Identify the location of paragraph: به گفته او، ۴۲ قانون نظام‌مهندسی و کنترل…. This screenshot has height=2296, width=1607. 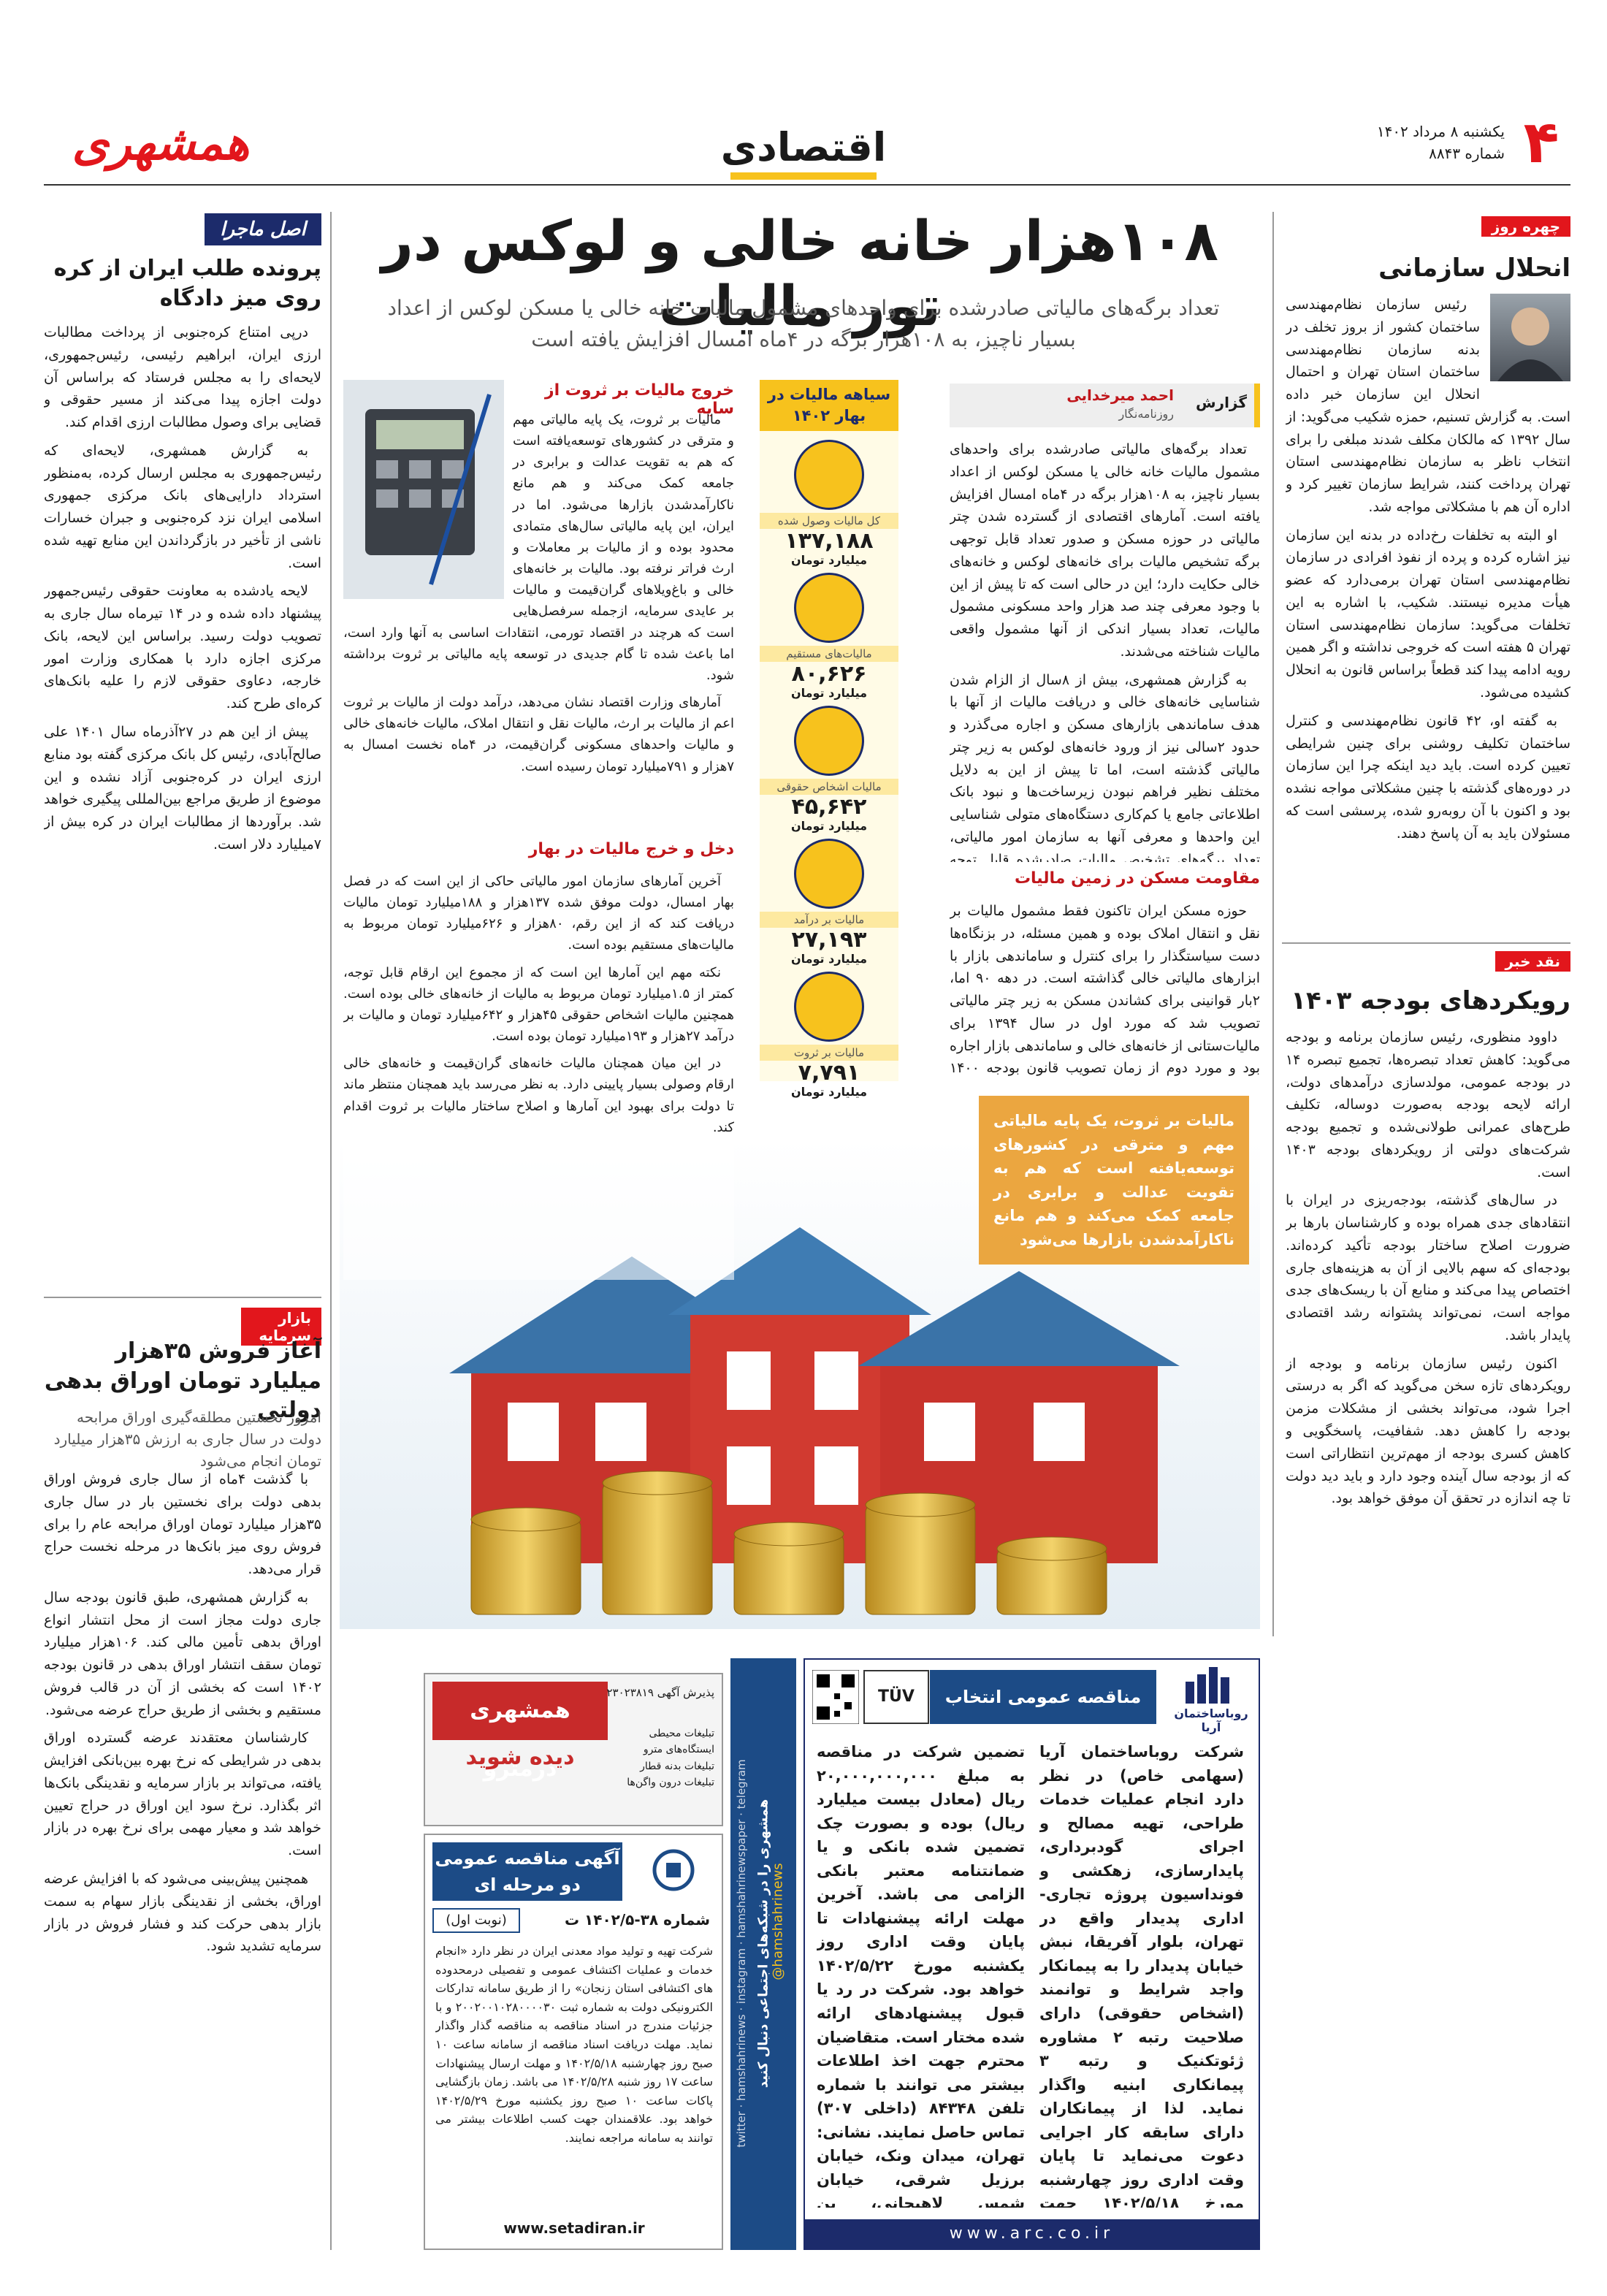
(1428, 777).